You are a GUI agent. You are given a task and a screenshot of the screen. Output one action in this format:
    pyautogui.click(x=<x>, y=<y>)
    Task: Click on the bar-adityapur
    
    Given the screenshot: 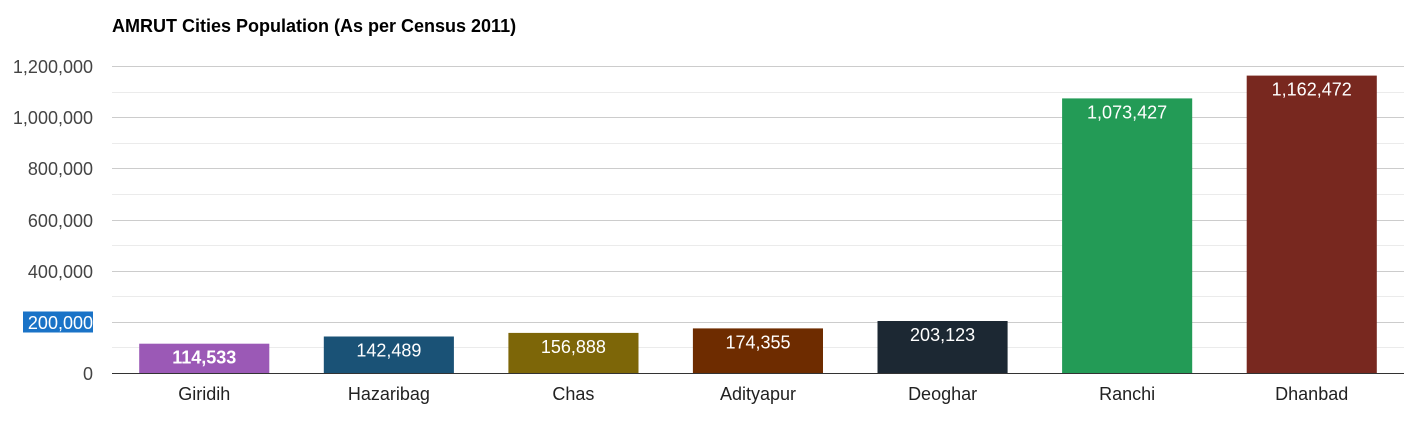 What is the action you would take?
    pyautogui.click(x=757, y=350)
    